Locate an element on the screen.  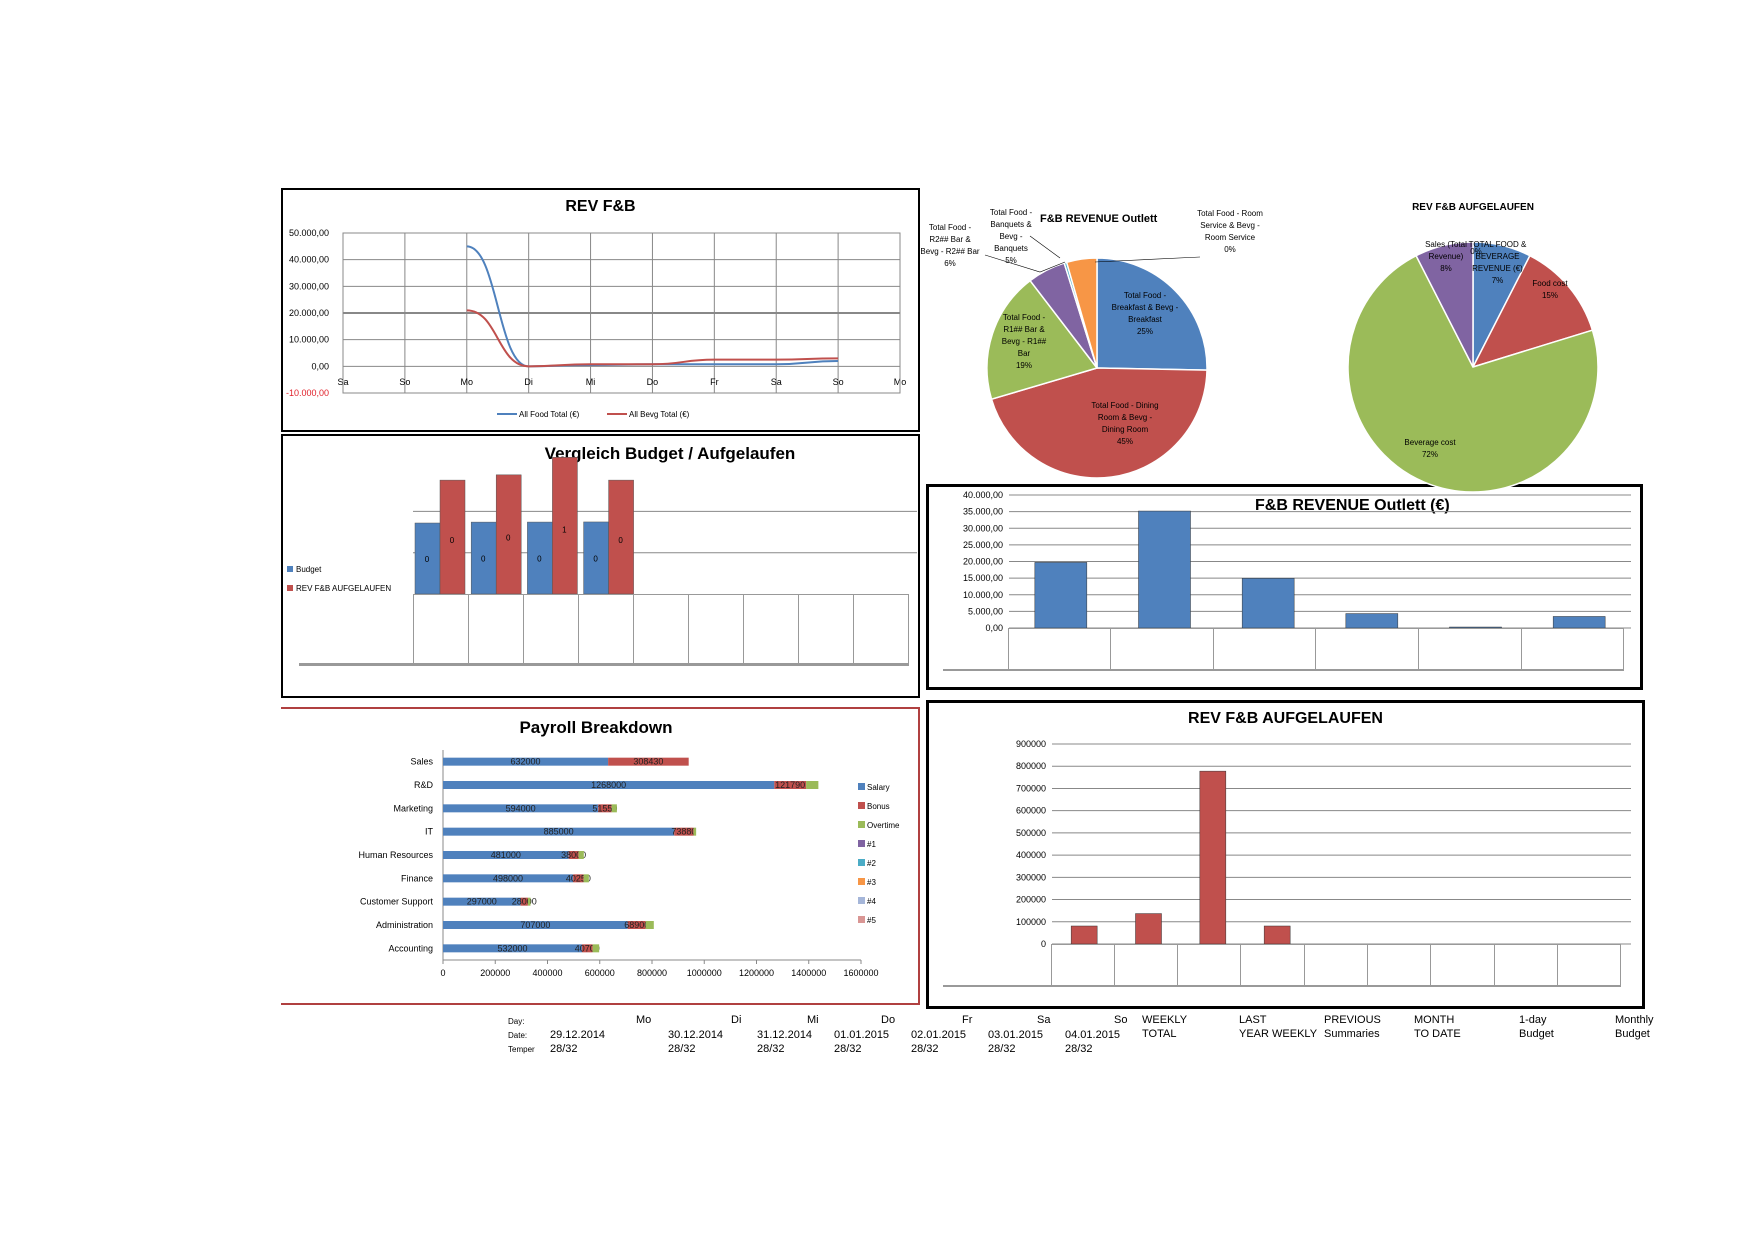
category-label: IT is located at coordinates (429, 832).